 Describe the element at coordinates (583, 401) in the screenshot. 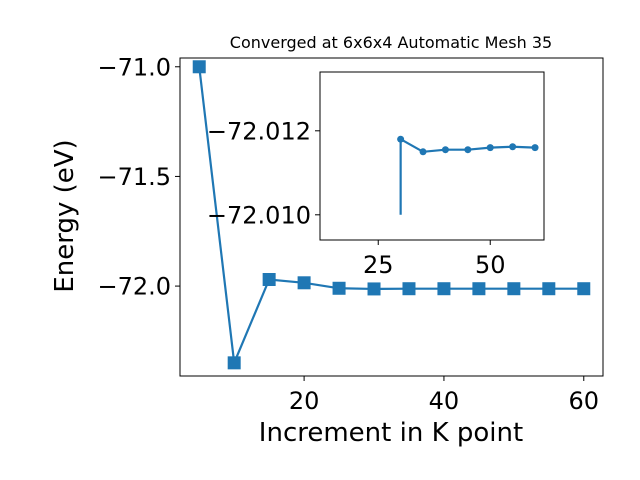

I see `main-x-tick-label: 60` at that location.